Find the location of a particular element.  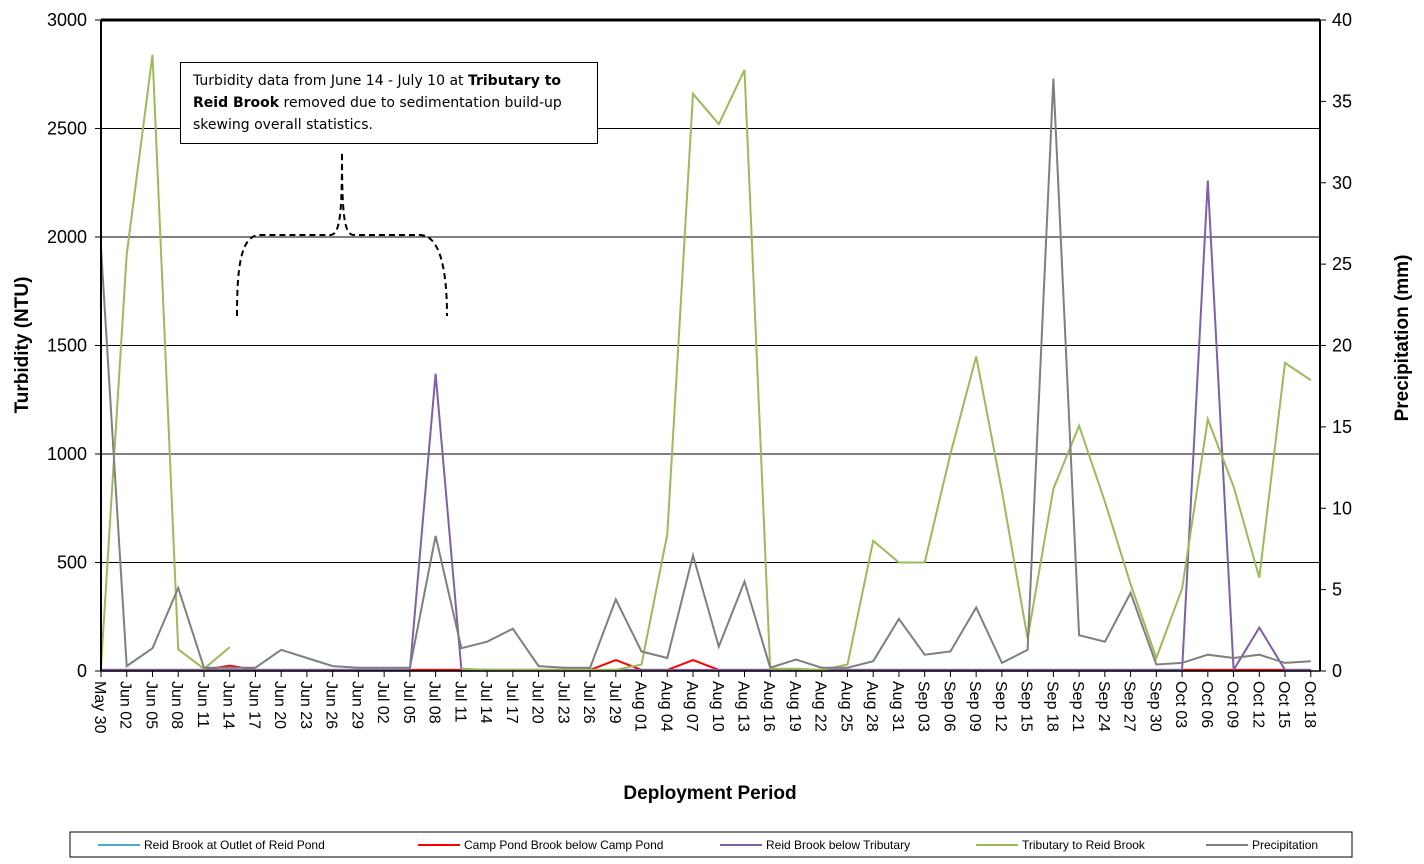

x-tick-label: Aug 16 is located at coordinates (768, 706).